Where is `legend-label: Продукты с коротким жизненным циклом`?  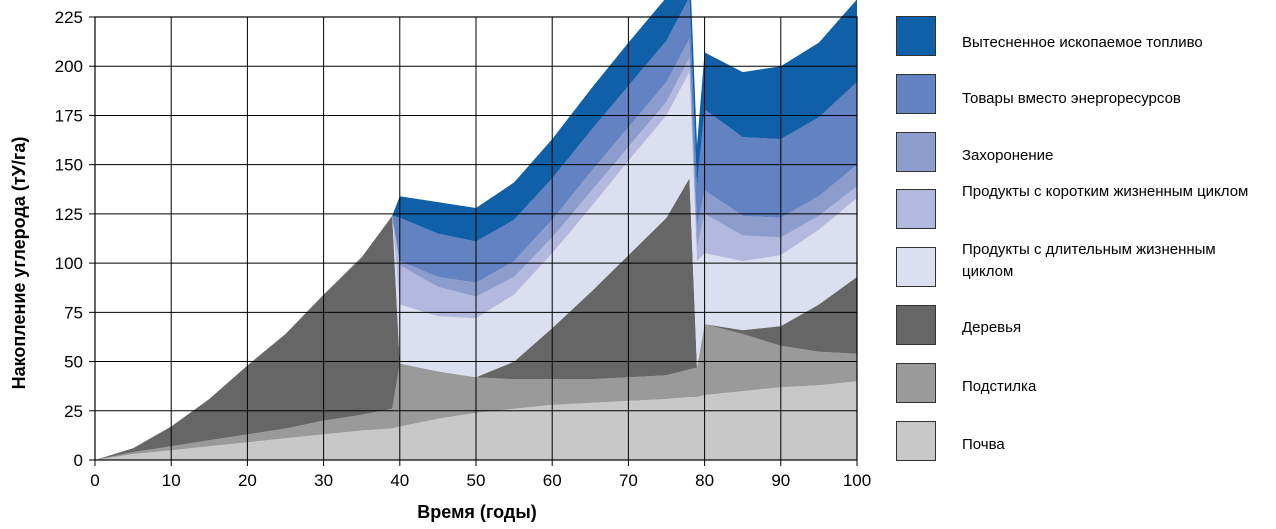 legend-label: Продукты с коротким жизненным циклом is located at coordinates (1105, 191).